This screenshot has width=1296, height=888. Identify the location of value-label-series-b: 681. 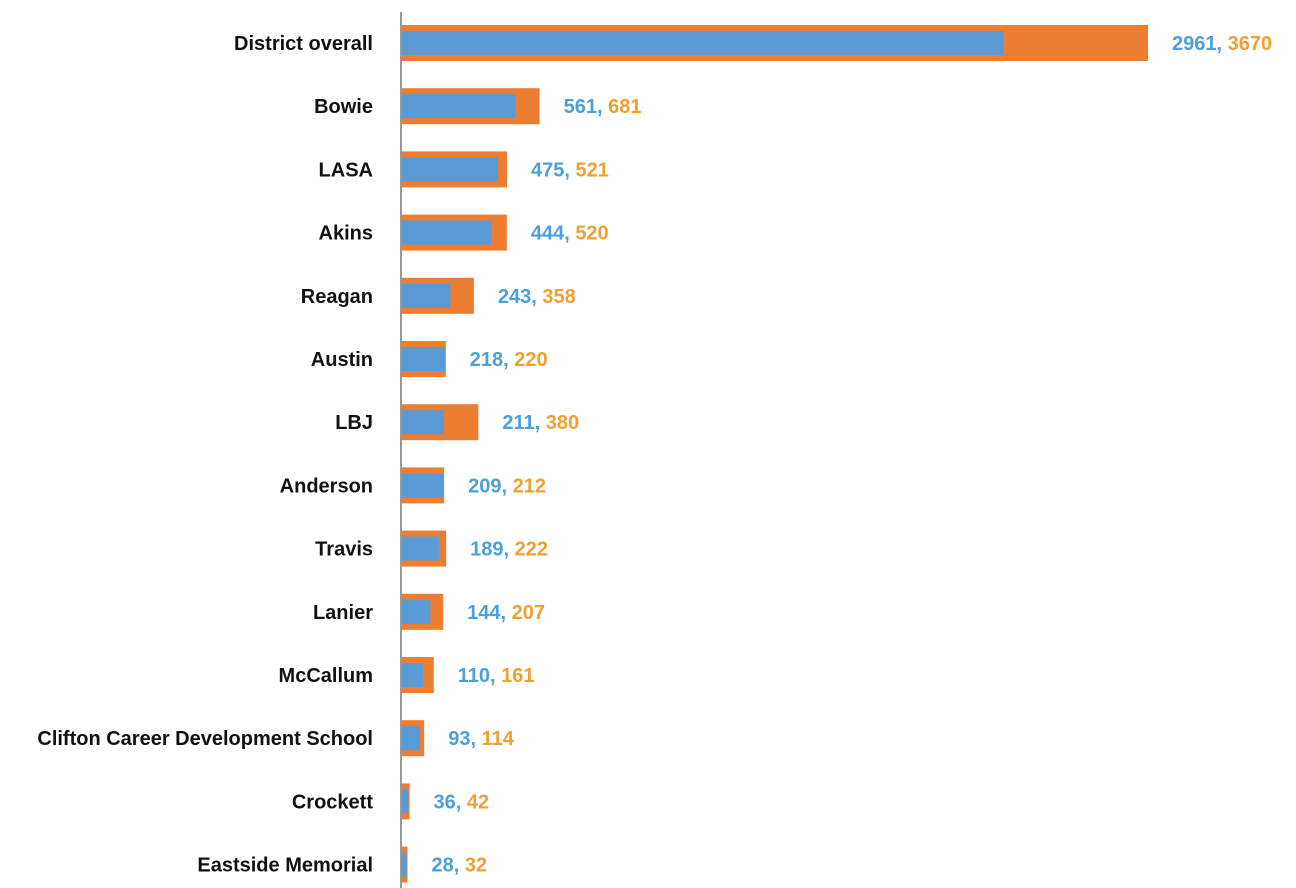
(624, 107).